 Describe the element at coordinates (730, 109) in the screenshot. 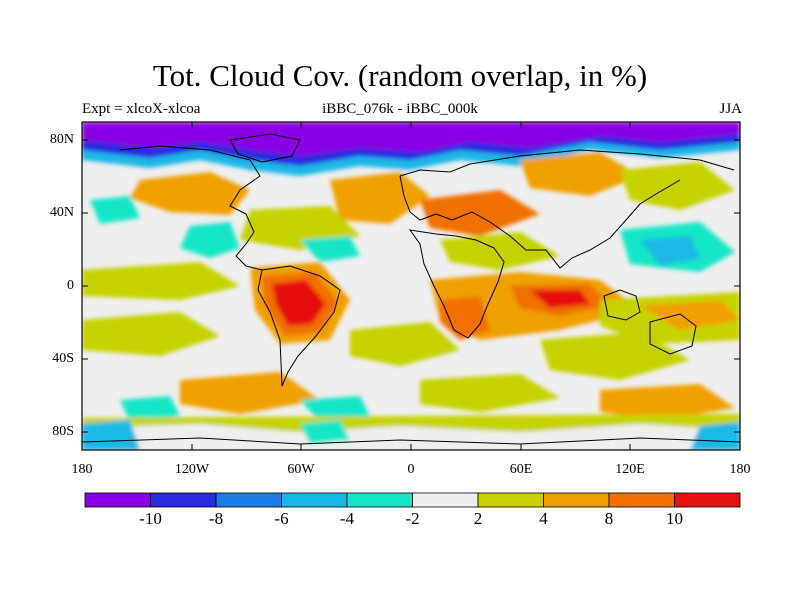

I see `season-label: JJA` at that location.